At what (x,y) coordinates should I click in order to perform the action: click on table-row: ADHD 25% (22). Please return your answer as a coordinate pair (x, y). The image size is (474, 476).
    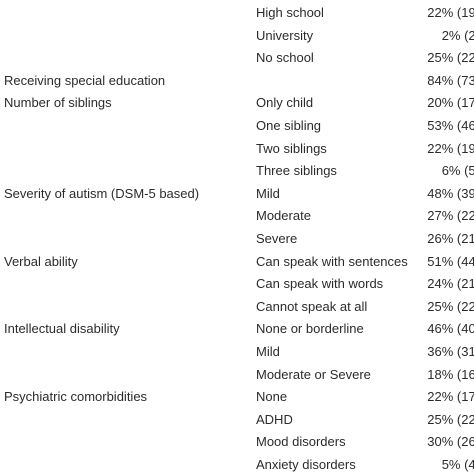
    Looking at the image, I should click on (237, 420).